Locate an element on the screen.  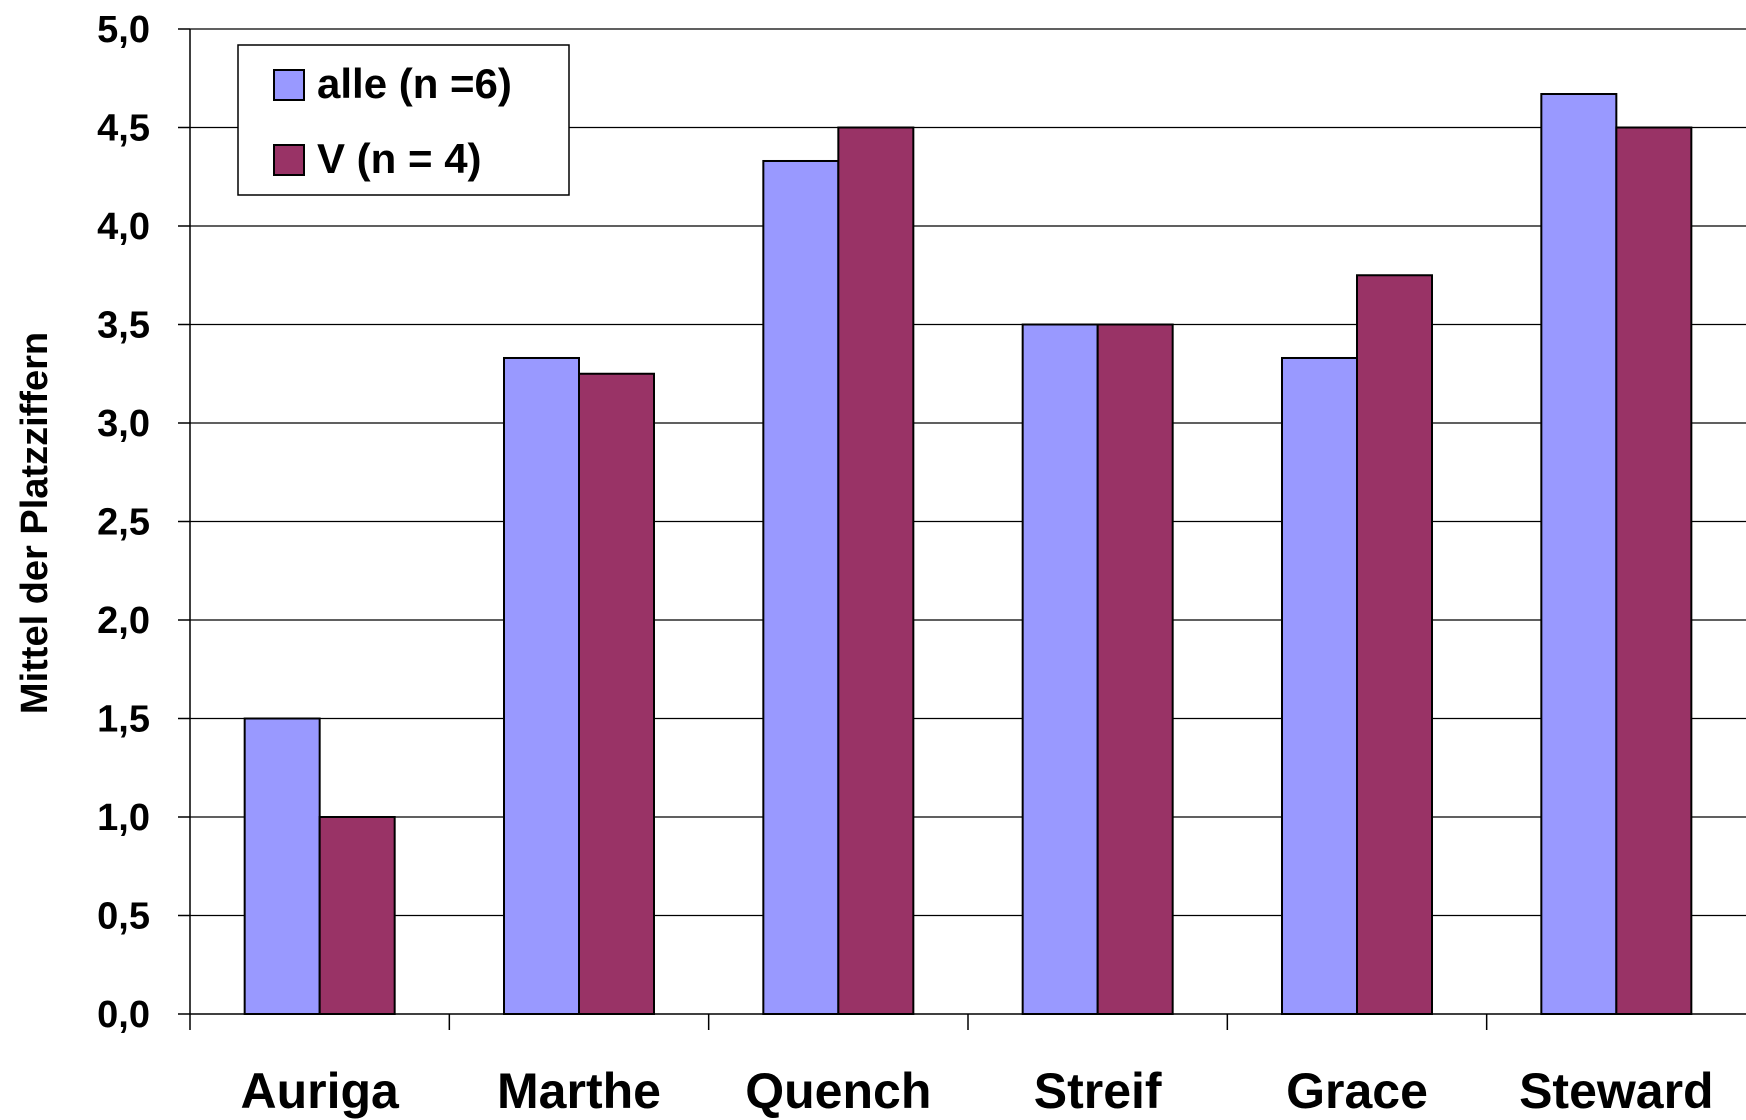
y-tick-label: 5,0 is located at coordinates (123, 30).